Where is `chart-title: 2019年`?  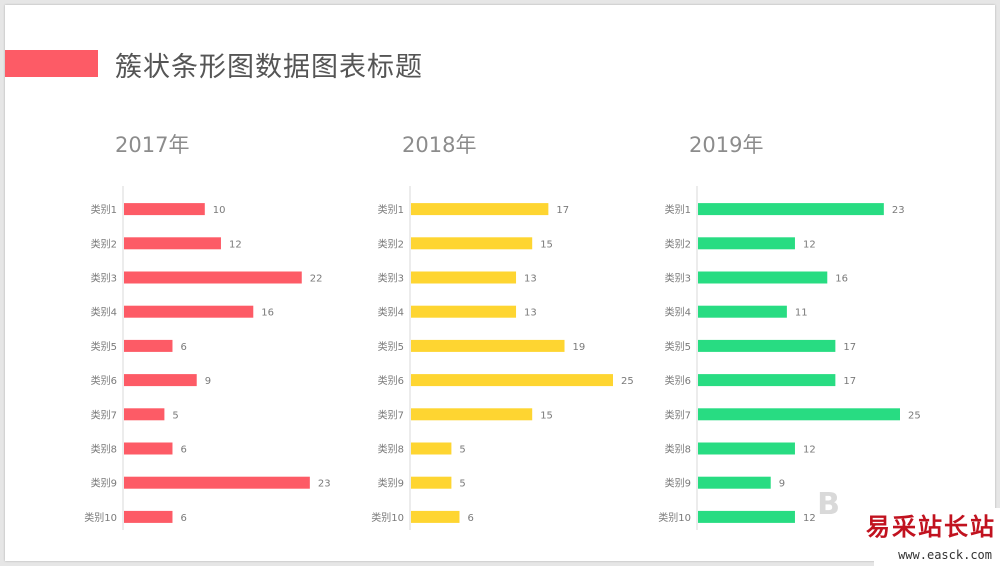 chart-title: 2019年 is located at coordinates (726, 145).